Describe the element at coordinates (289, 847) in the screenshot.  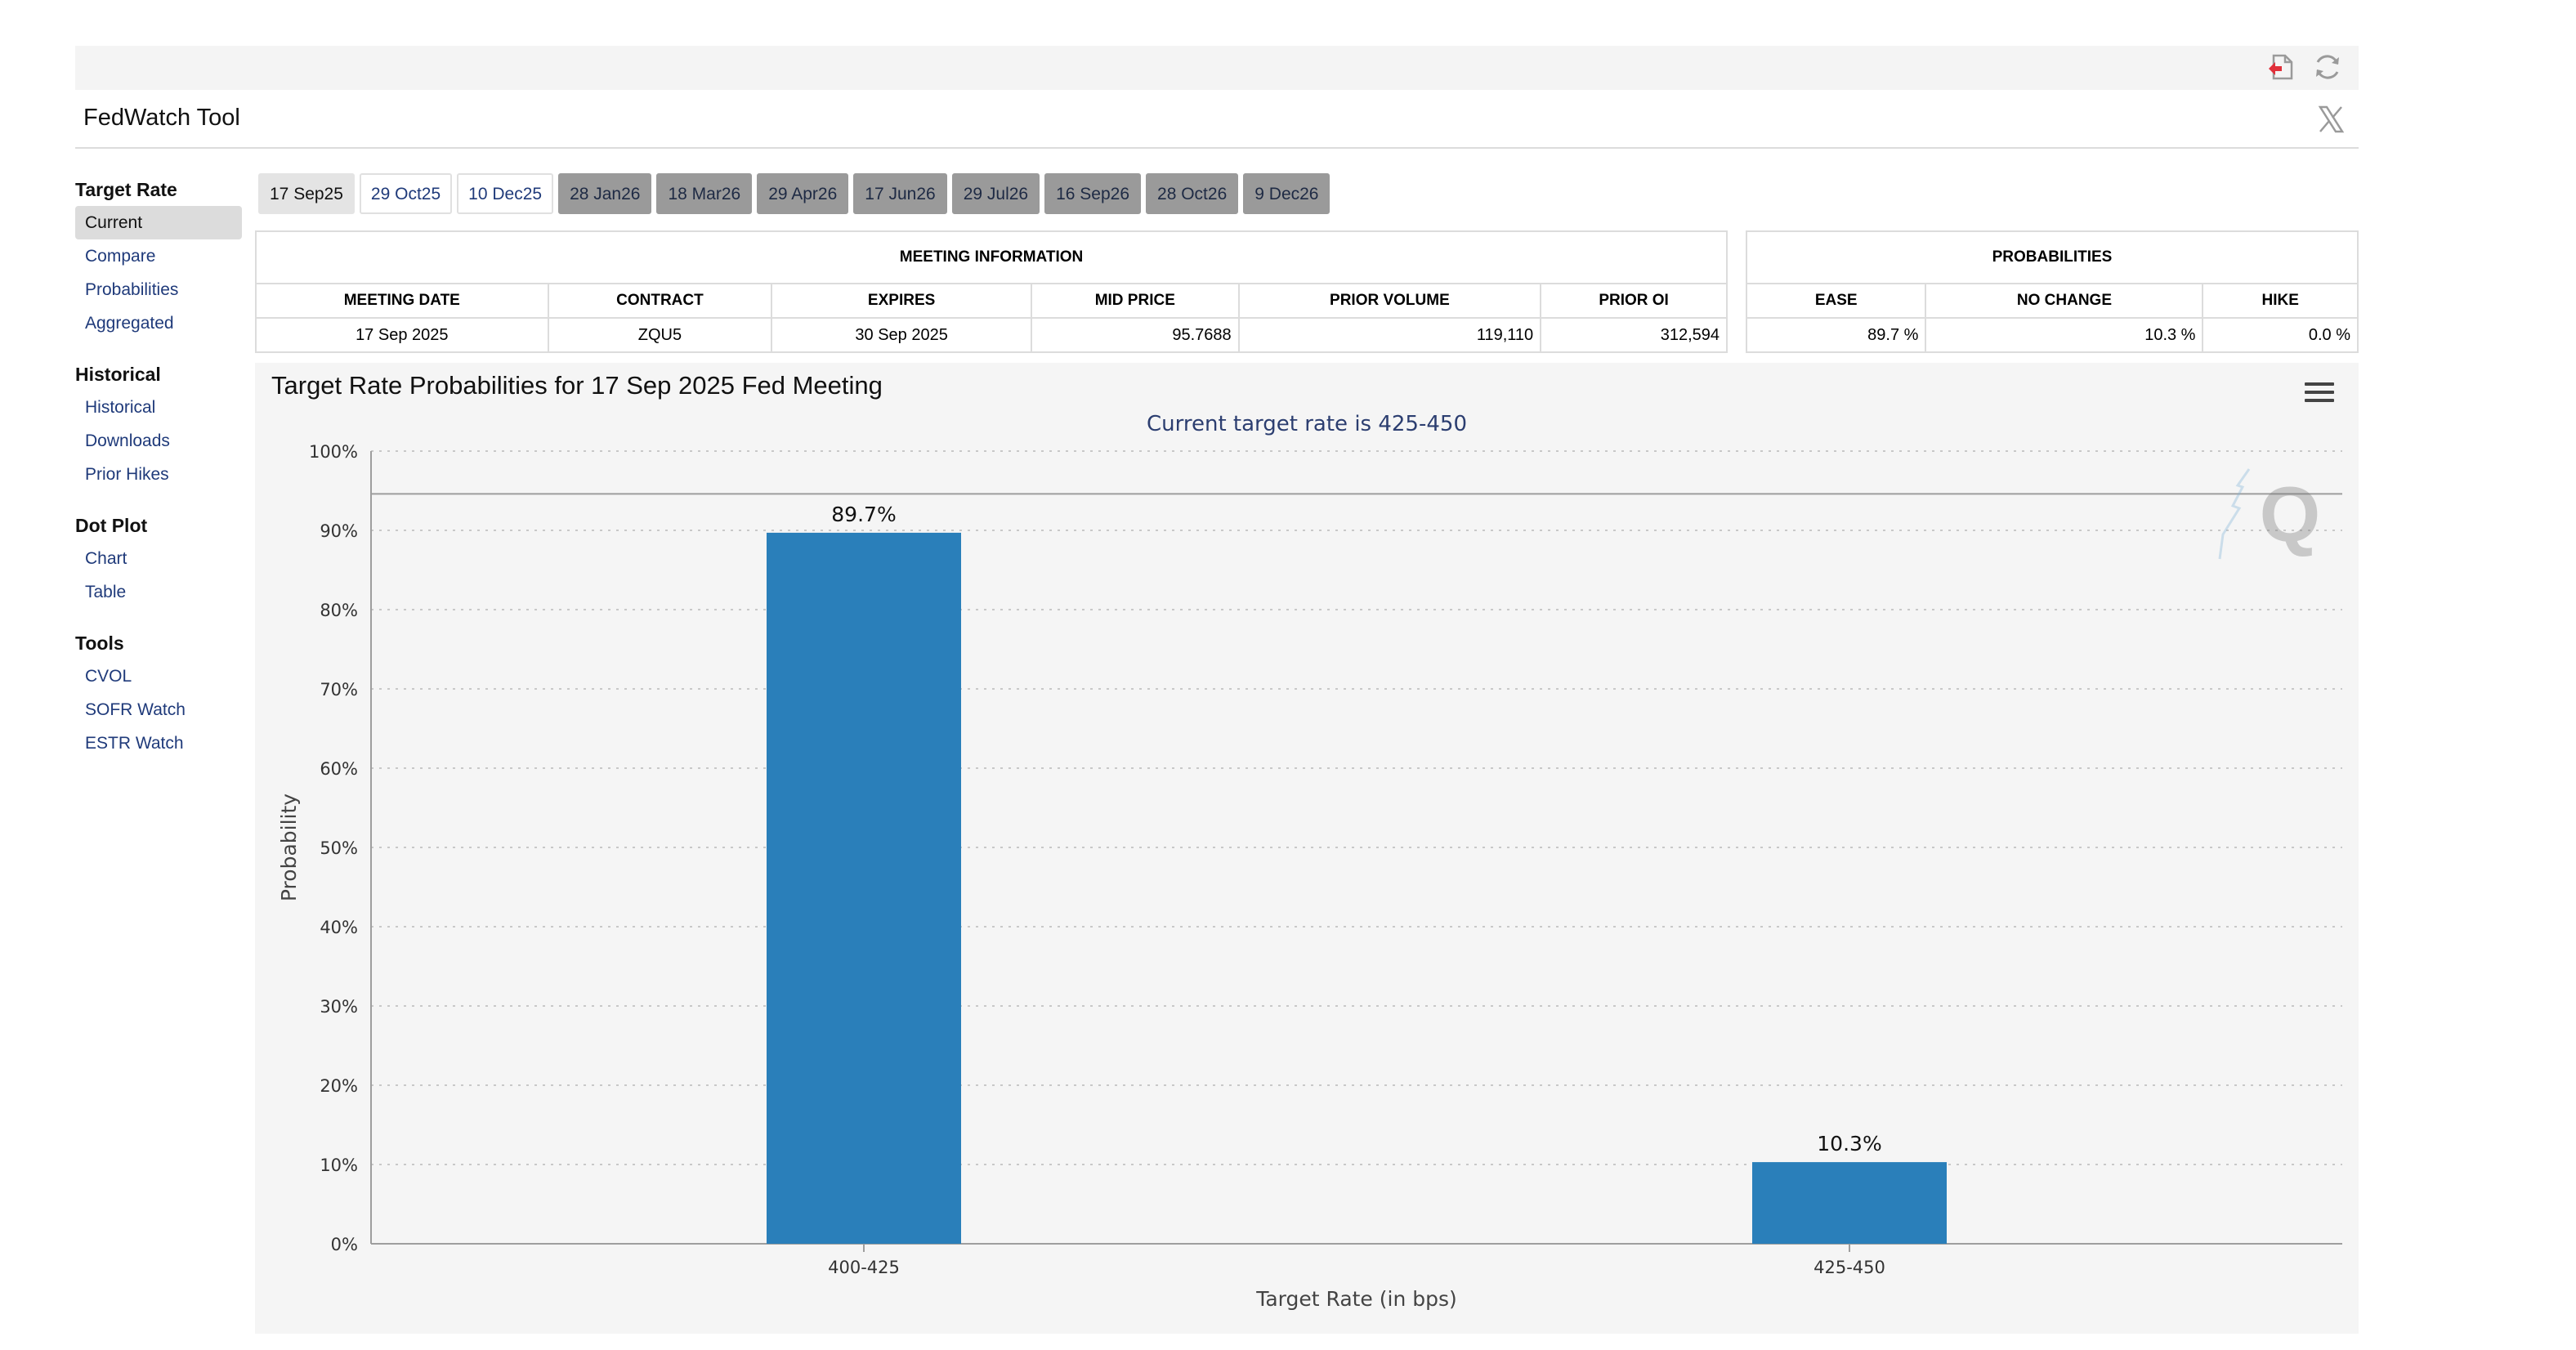
I see `y-axis-title: Probability` at that location.